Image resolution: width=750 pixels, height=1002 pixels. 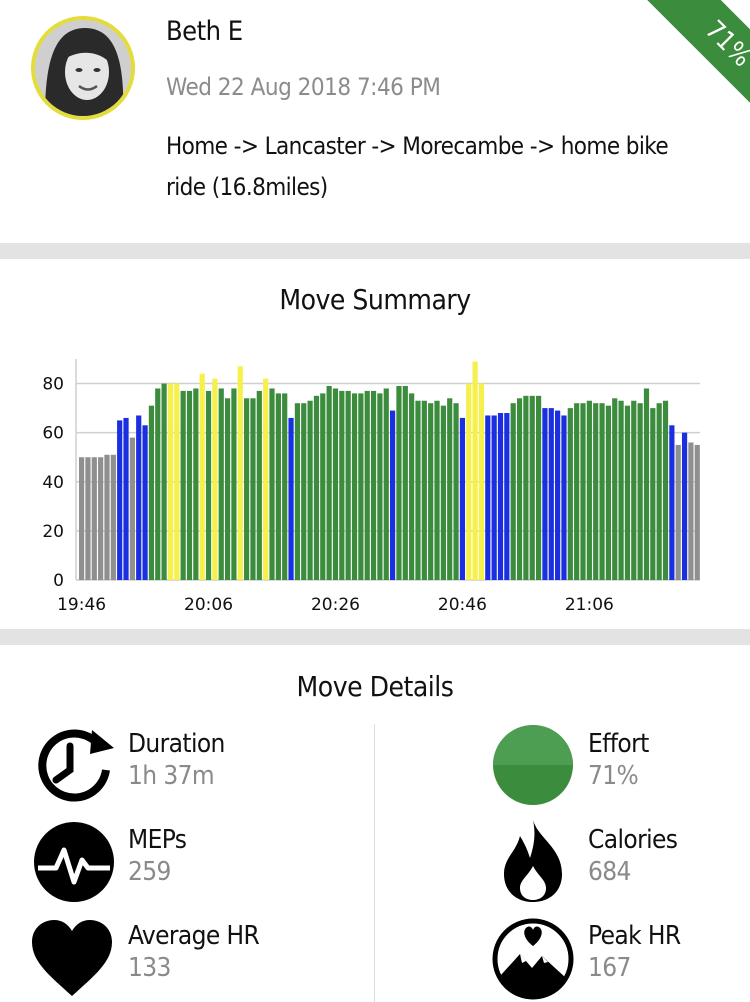 What do you see at coordinates (176, 744) in the screenshot?
I see `duration-label: Duration` at bounding box center [176, 744].